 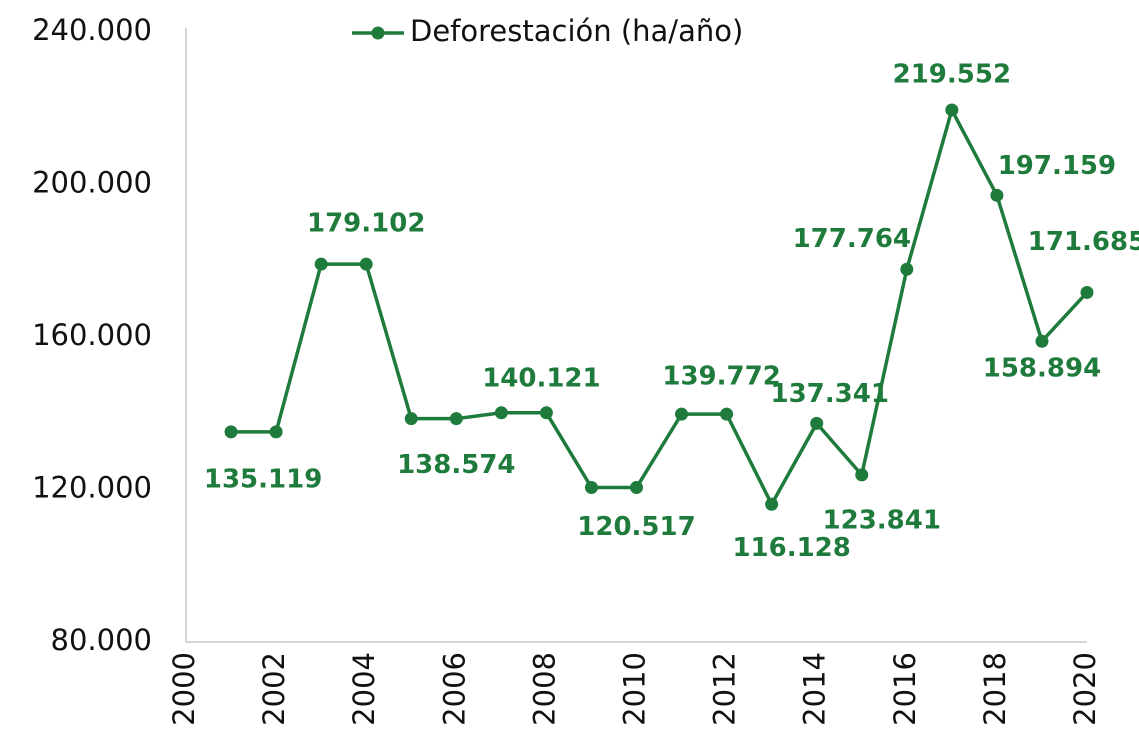 What do you see at coordinates (541, 378) in the screenshot?
I see `data-label: 140.121` at bounding box center [541, 378].